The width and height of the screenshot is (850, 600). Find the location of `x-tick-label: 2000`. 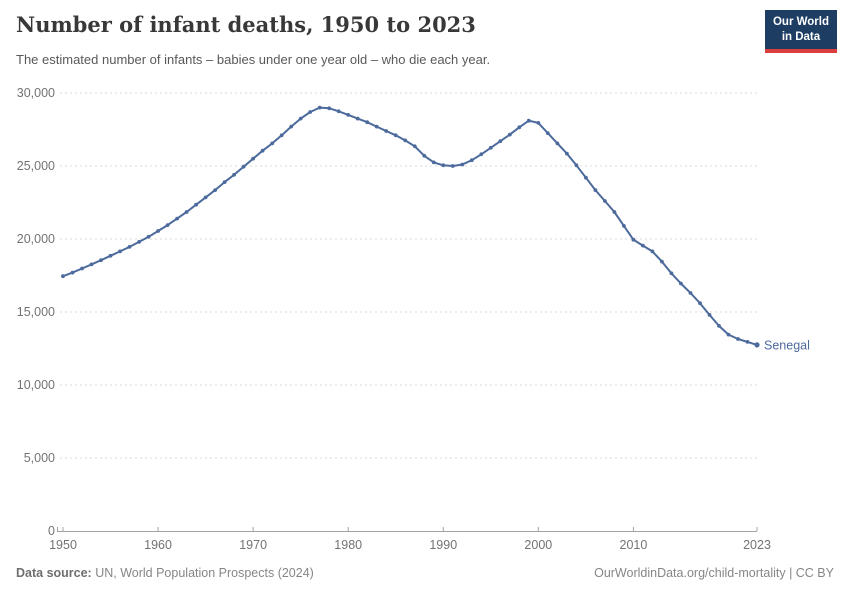

x-tick-label: 2000 is located at coordinates (538, 545).